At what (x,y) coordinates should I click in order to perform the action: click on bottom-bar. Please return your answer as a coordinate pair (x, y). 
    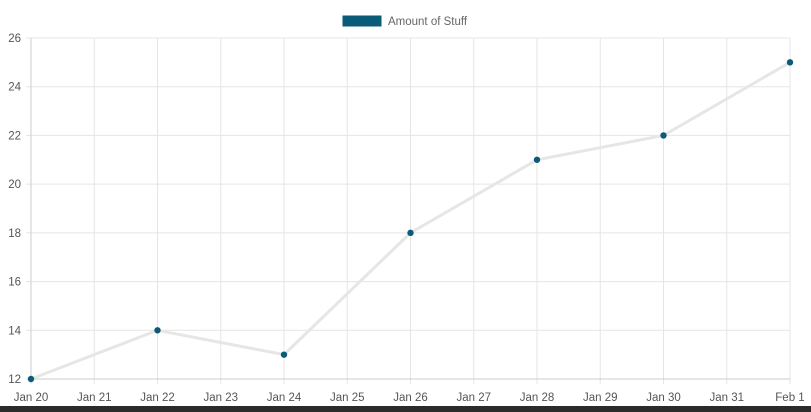
    Looking at the image, I should click on (405, 409).